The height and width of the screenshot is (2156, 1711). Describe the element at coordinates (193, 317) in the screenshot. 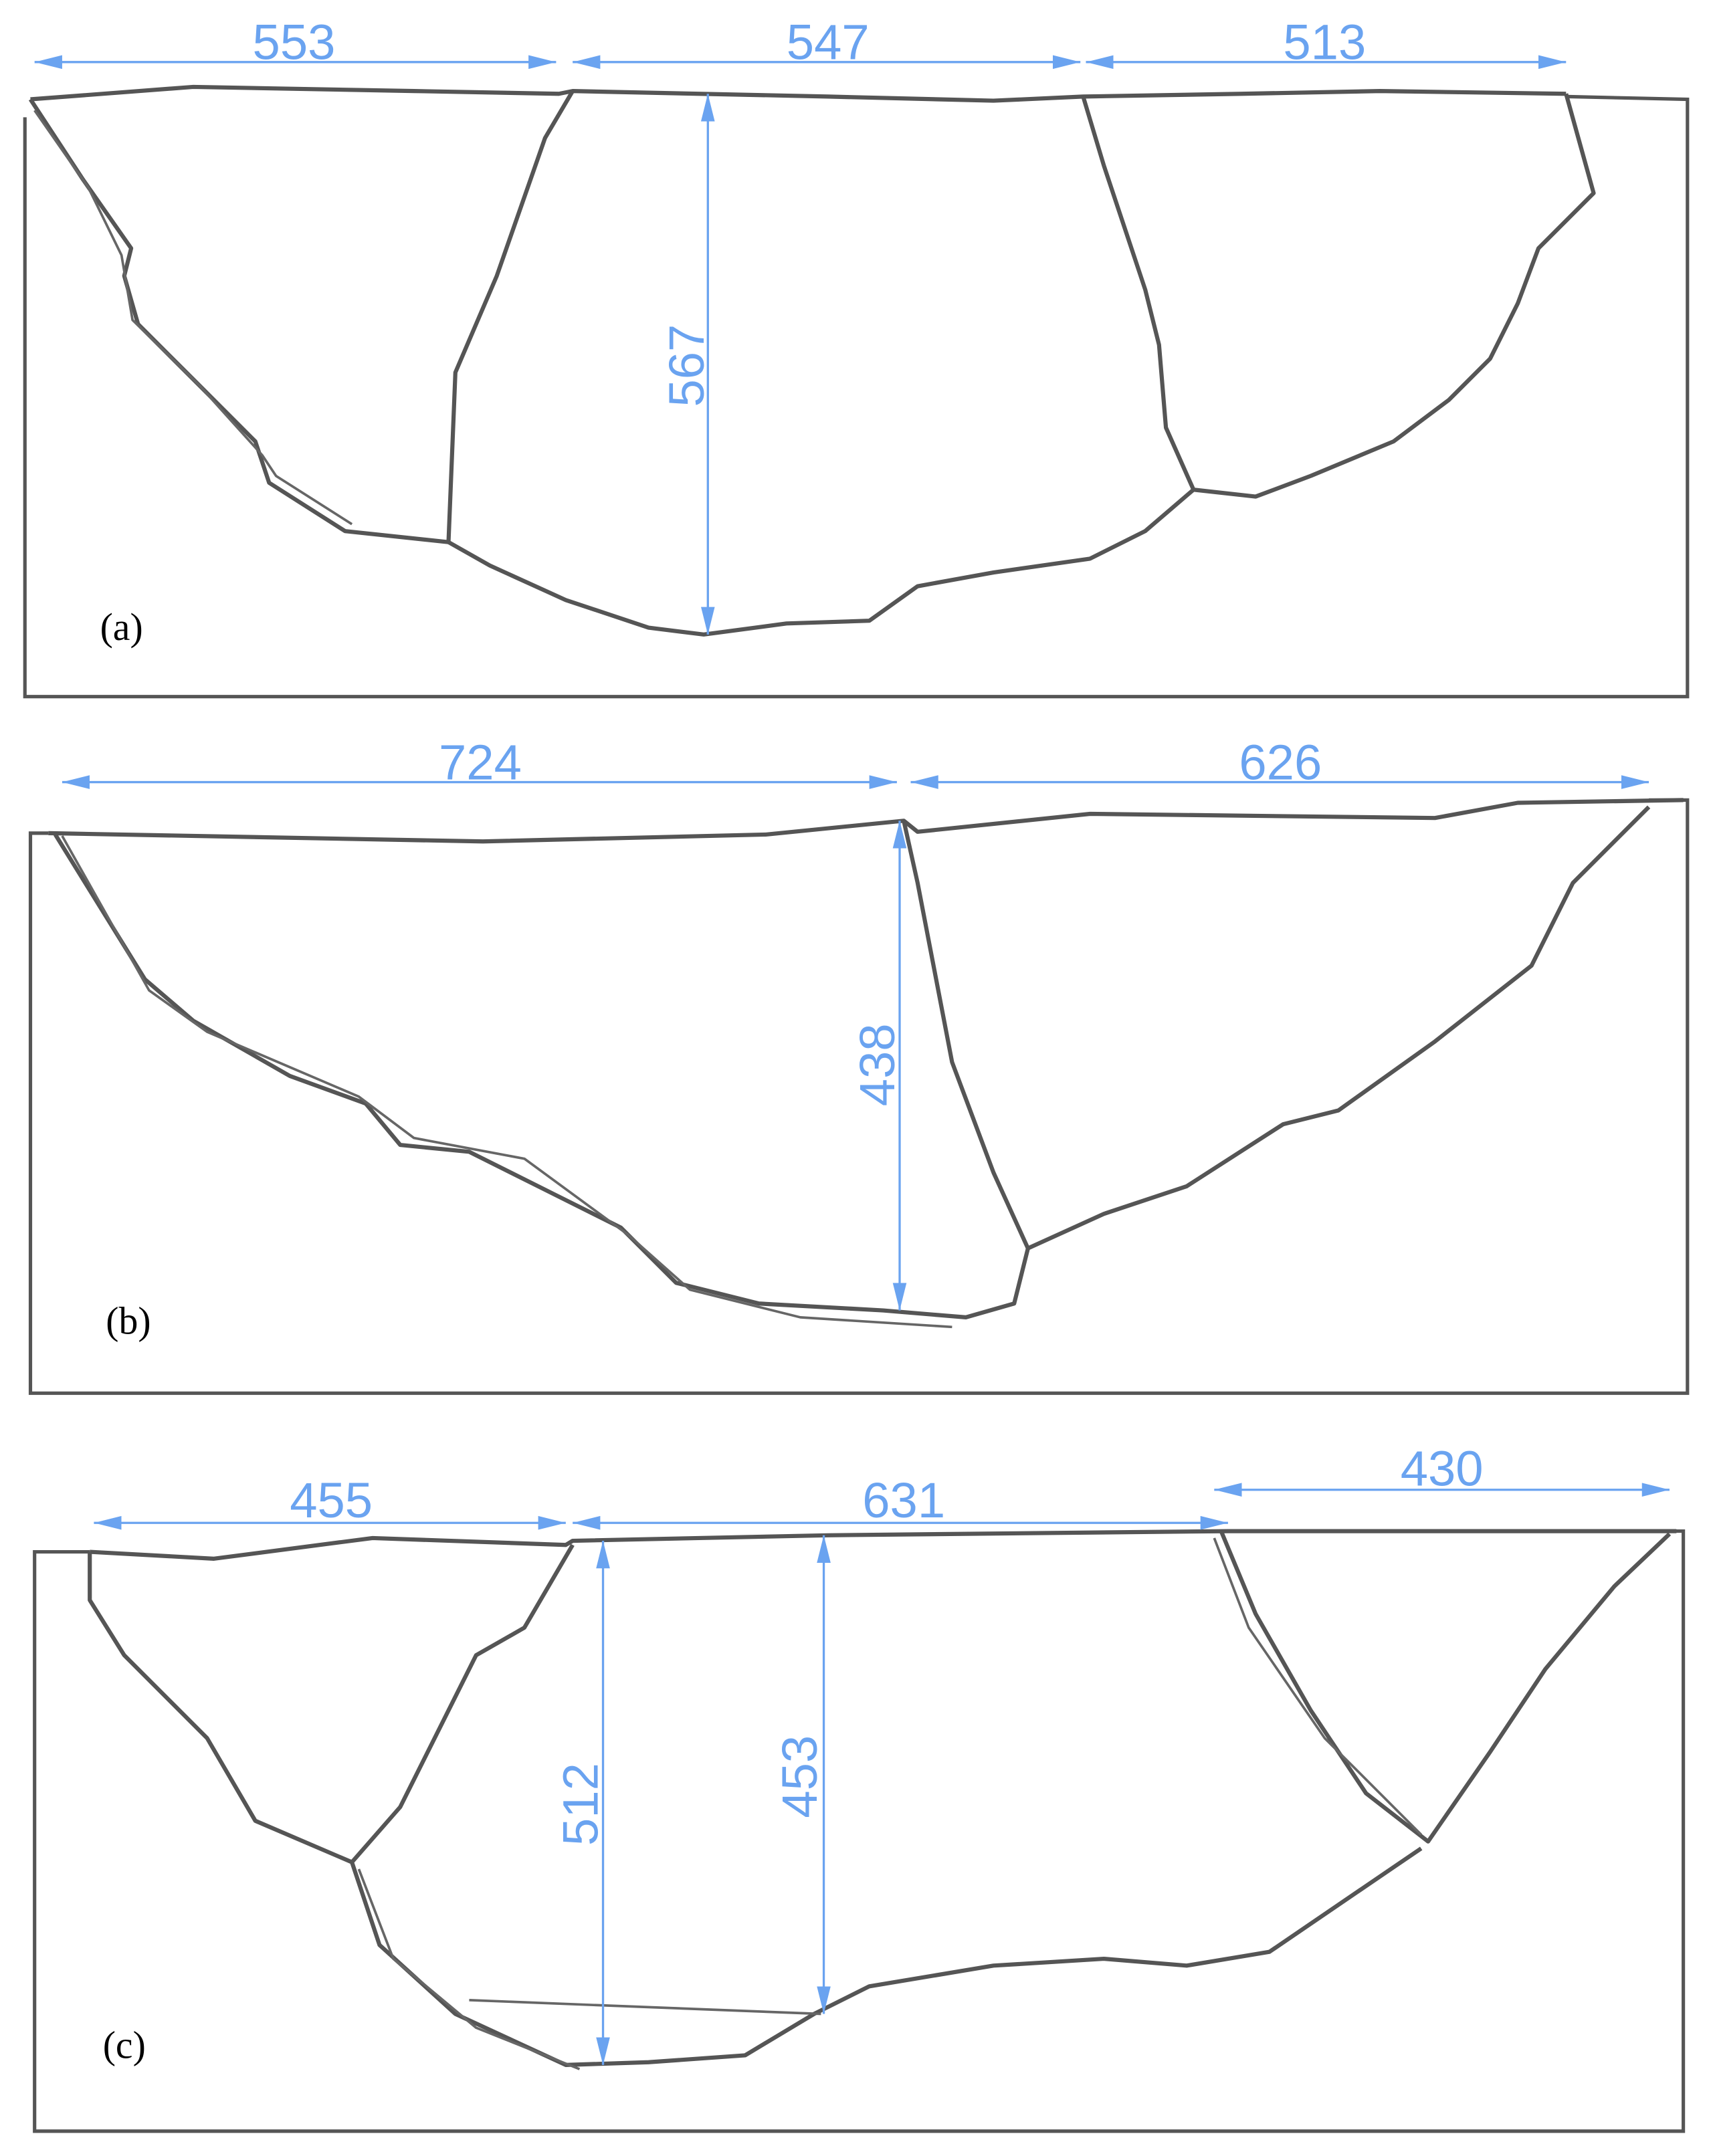

I see `panel-a-crack-trace` at that location.